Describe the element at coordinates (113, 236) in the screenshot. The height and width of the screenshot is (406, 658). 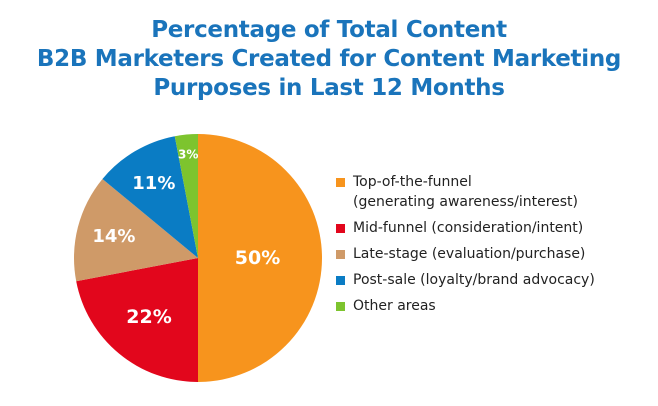
I see `pie-slice-label-3: 14%` at that location.